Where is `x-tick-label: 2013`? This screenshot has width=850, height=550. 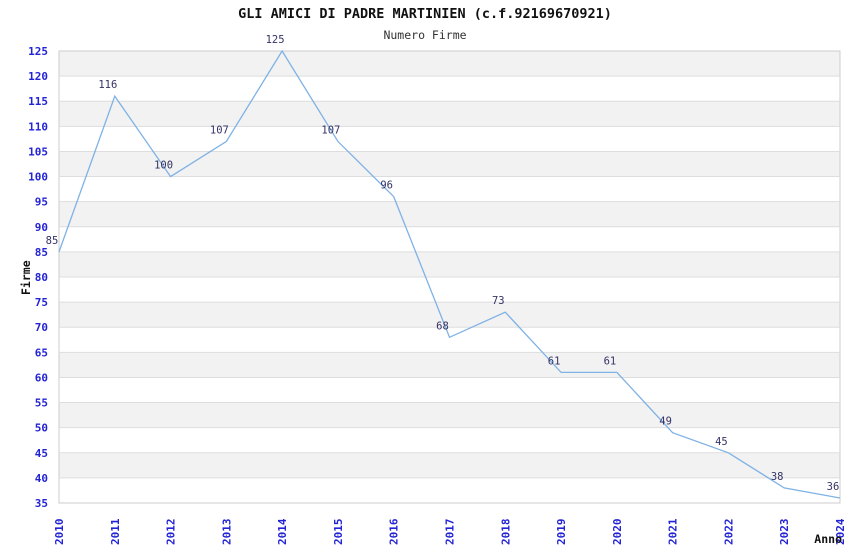 x-tick-label: 2013 is located at coordinates (226, 532).